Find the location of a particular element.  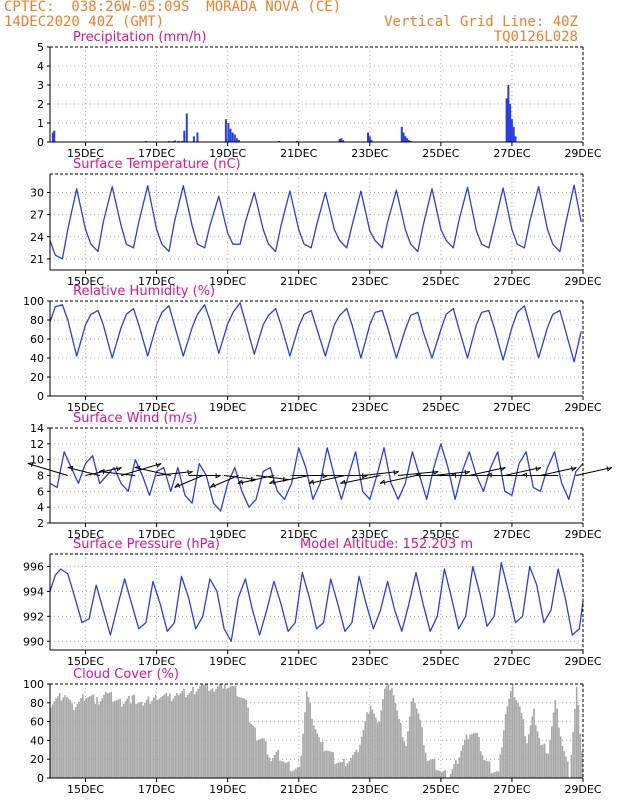

y-tick-label: 992 is located at coordinates (33, 616).